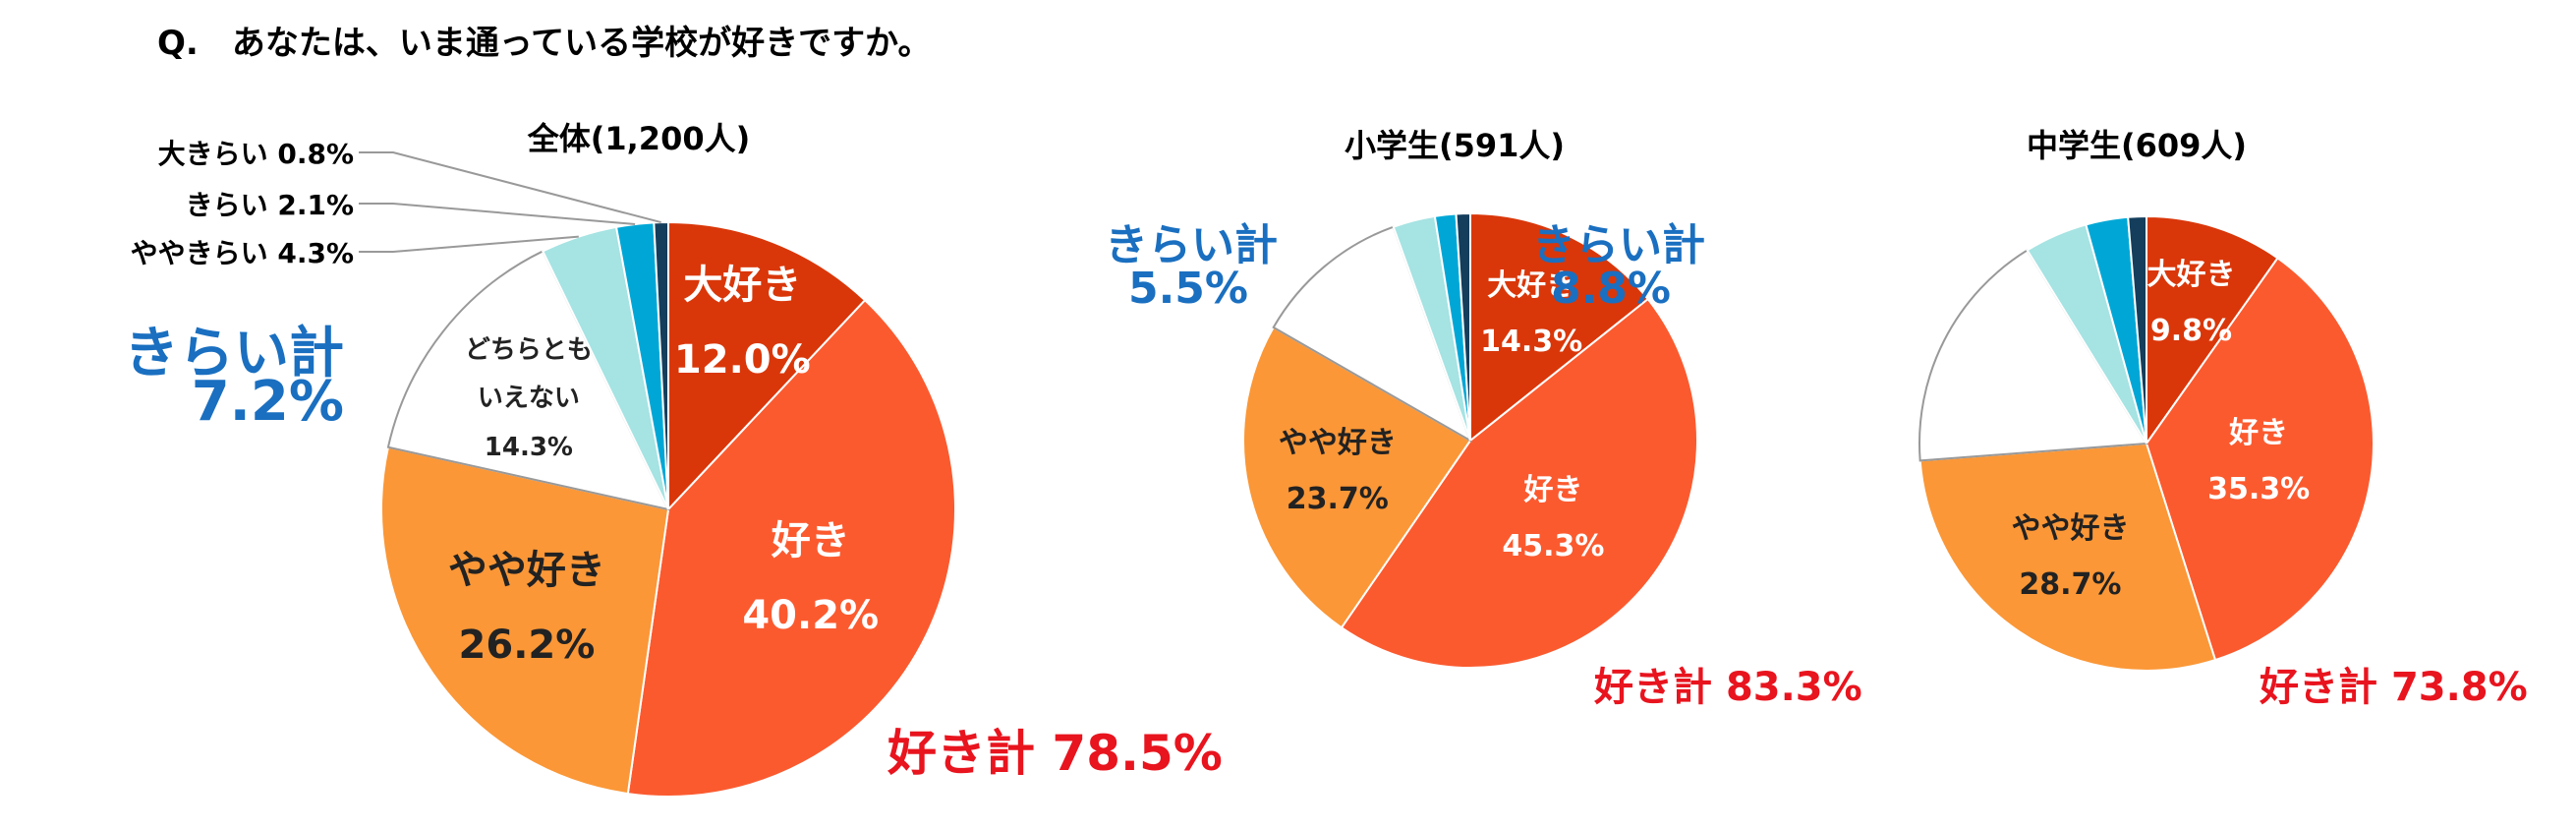 This screenshot has width=2576, height=830. What do you see at coordinates (2071, 584) in the screenshot?
I see `slice-value: 28.7%` at bounding box center [2071, 584].